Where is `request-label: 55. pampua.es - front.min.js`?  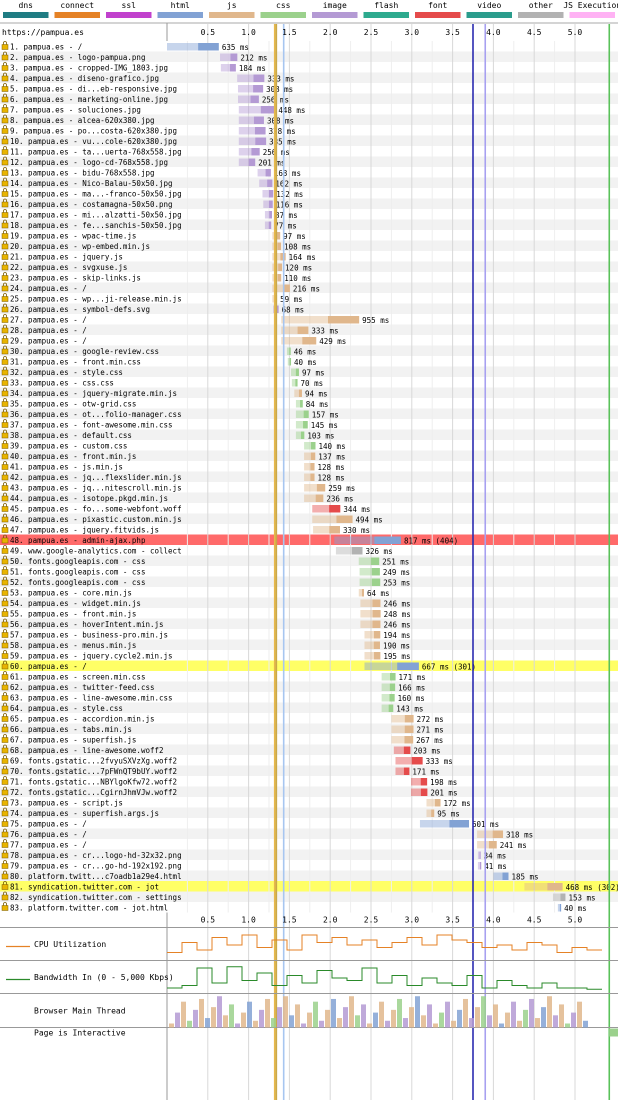
request-label: 55. pampua.es - front.min.js is located at coordinates (73, 614).